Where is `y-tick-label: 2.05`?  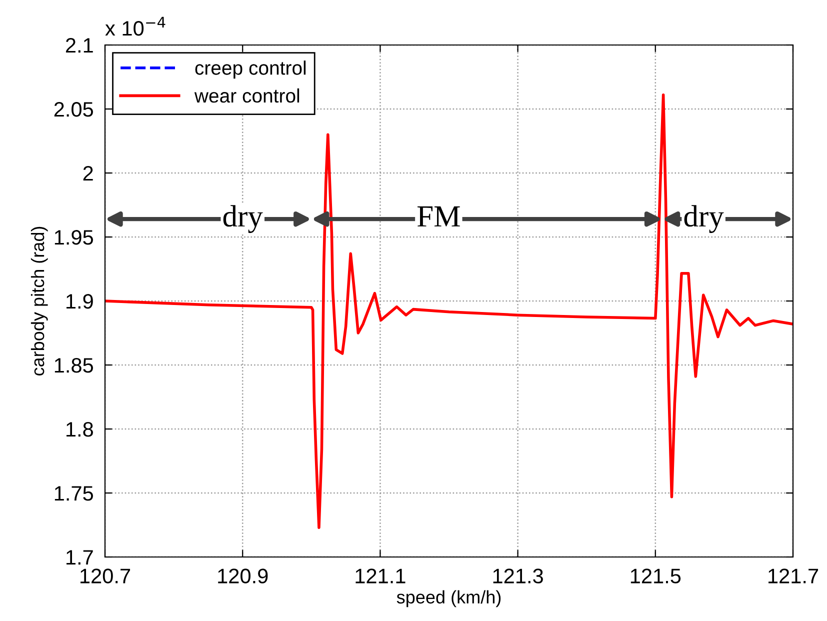 y-tick-label: 2.05 is located at coordinates (74, 109).